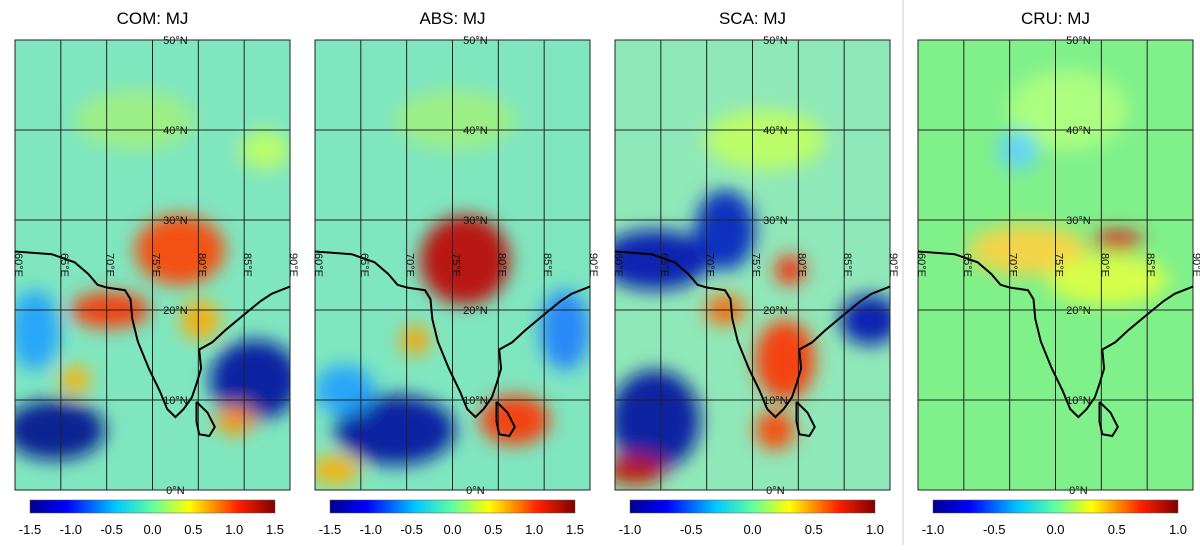 The width and height of the screenshot is (1200, 550). What do you see at coordinates (1055, 18) in the screenshot?
I see `panel-title: CRU: MJ` at bounding box center [1055, 18].